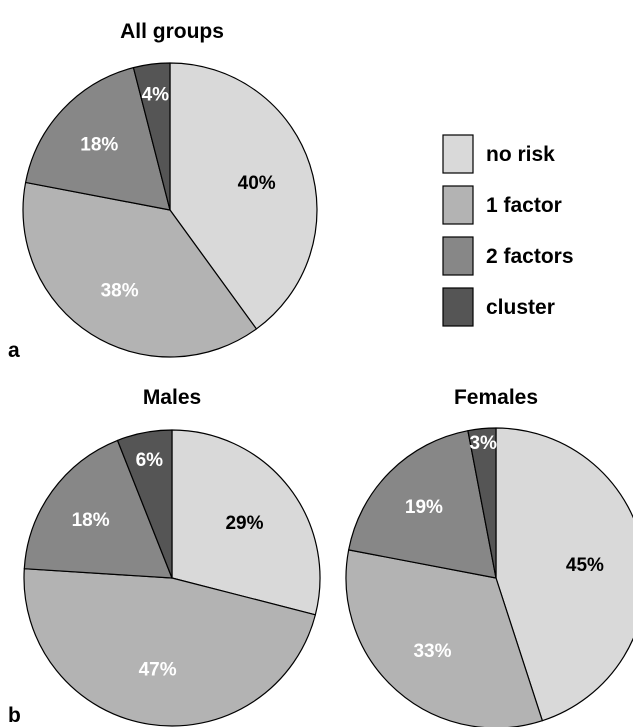 This screenshot has width=633, height=727. Describe the element at coordinates (14, 715) in the screenshot. I see `panel-label-b: b` at that location.